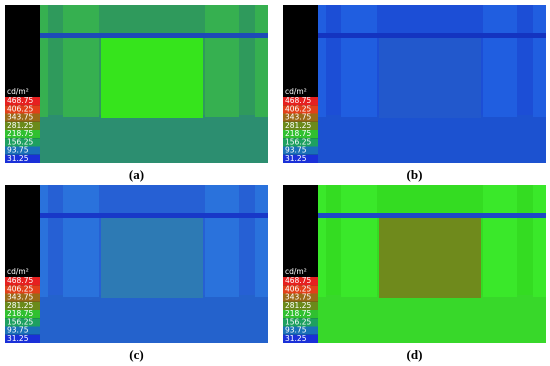  What do you see at coordinates (136, 354) in the screenshot?
I see `panel-caption: (c)` at bounding box center [136, 354].